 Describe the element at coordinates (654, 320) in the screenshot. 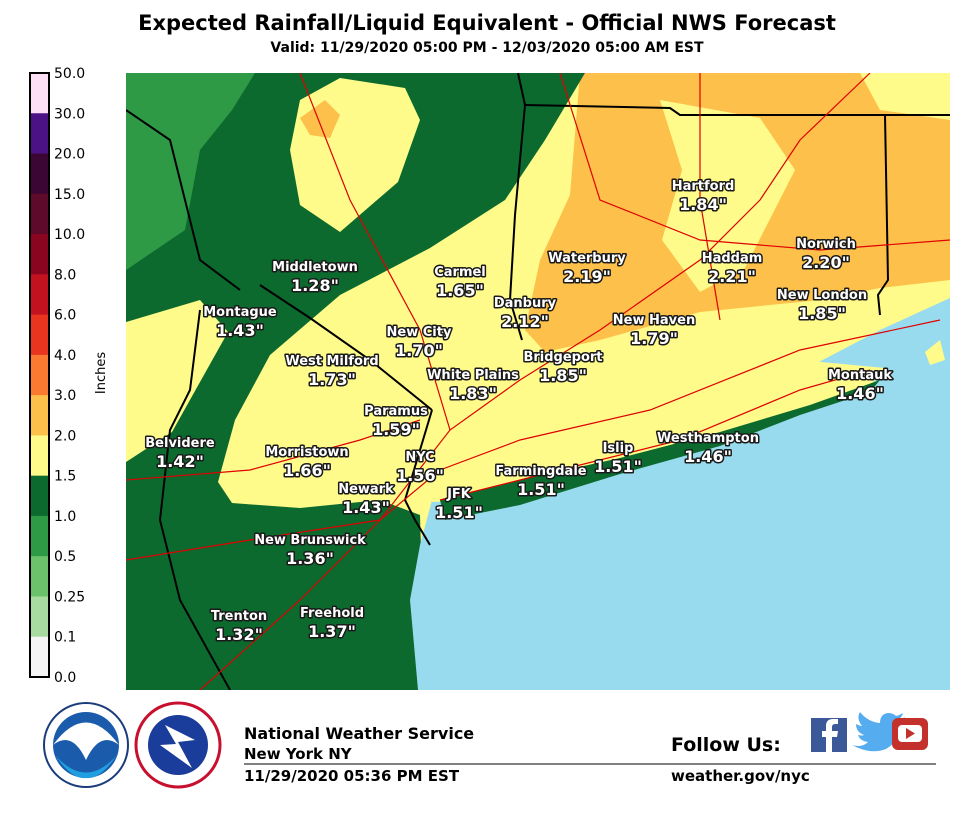

I see `city-name: New Haven` at that location.